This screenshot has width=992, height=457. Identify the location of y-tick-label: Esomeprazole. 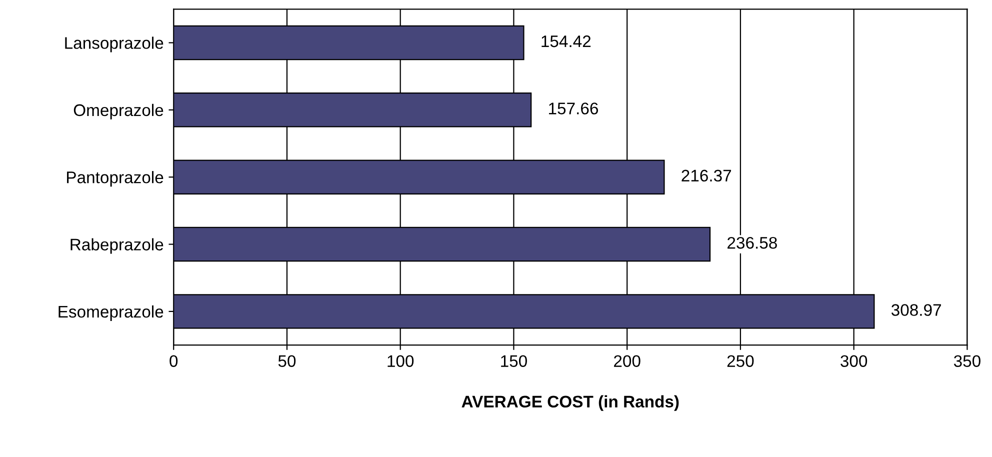
(111, 313).